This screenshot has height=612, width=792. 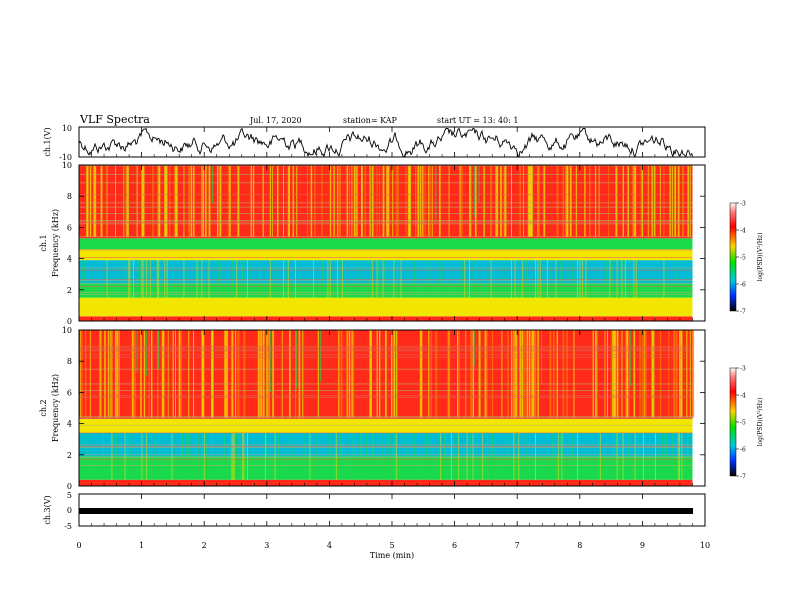 What do you see at coordinates (743, 312) in the screenshot?
I see `colorbar-tick-label: -7` at bounding box center [743, 312].